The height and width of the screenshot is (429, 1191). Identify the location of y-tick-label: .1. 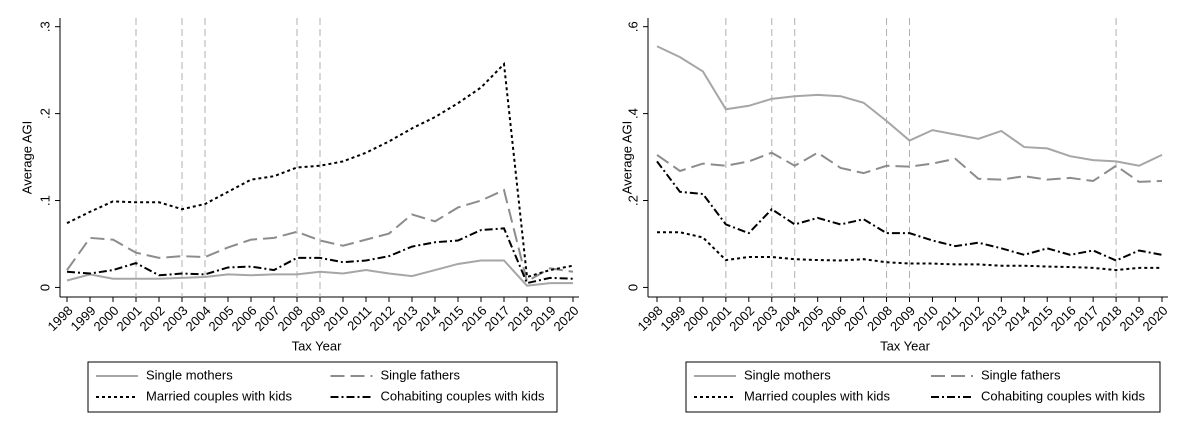
(44, 200).